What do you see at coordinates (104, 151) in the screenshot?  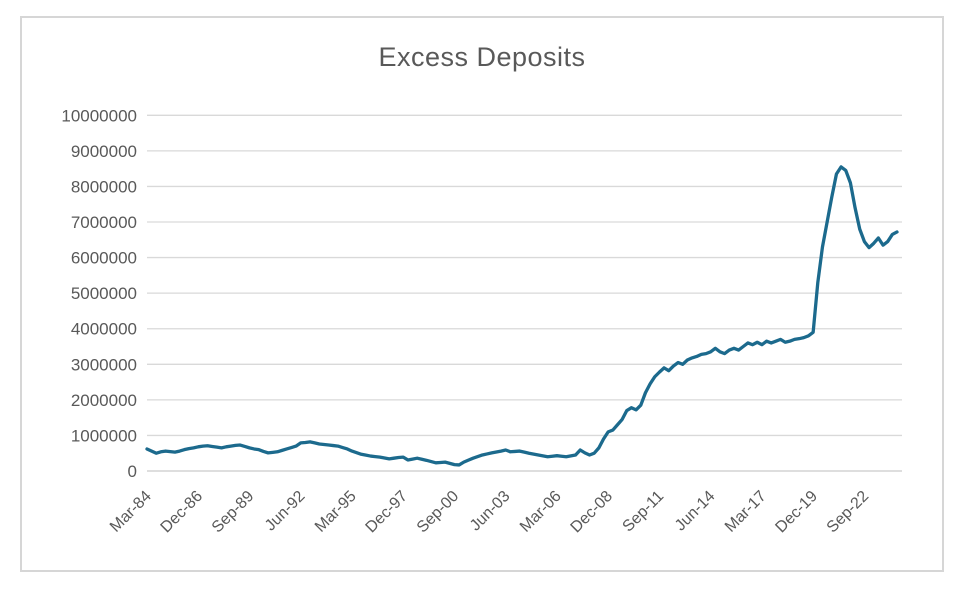 I see `y-axis-tick-label: 9000000` at bounding box center [104, 151].